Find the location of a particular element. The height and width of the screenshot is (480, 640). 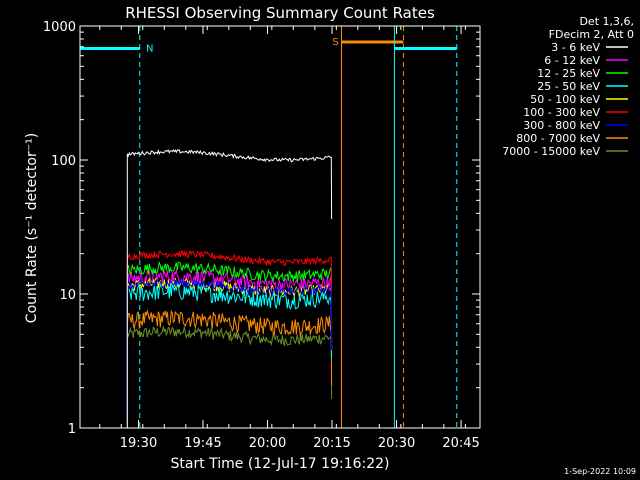

legend-label: 12 - 25 keV is located at coordinates (568, 73).